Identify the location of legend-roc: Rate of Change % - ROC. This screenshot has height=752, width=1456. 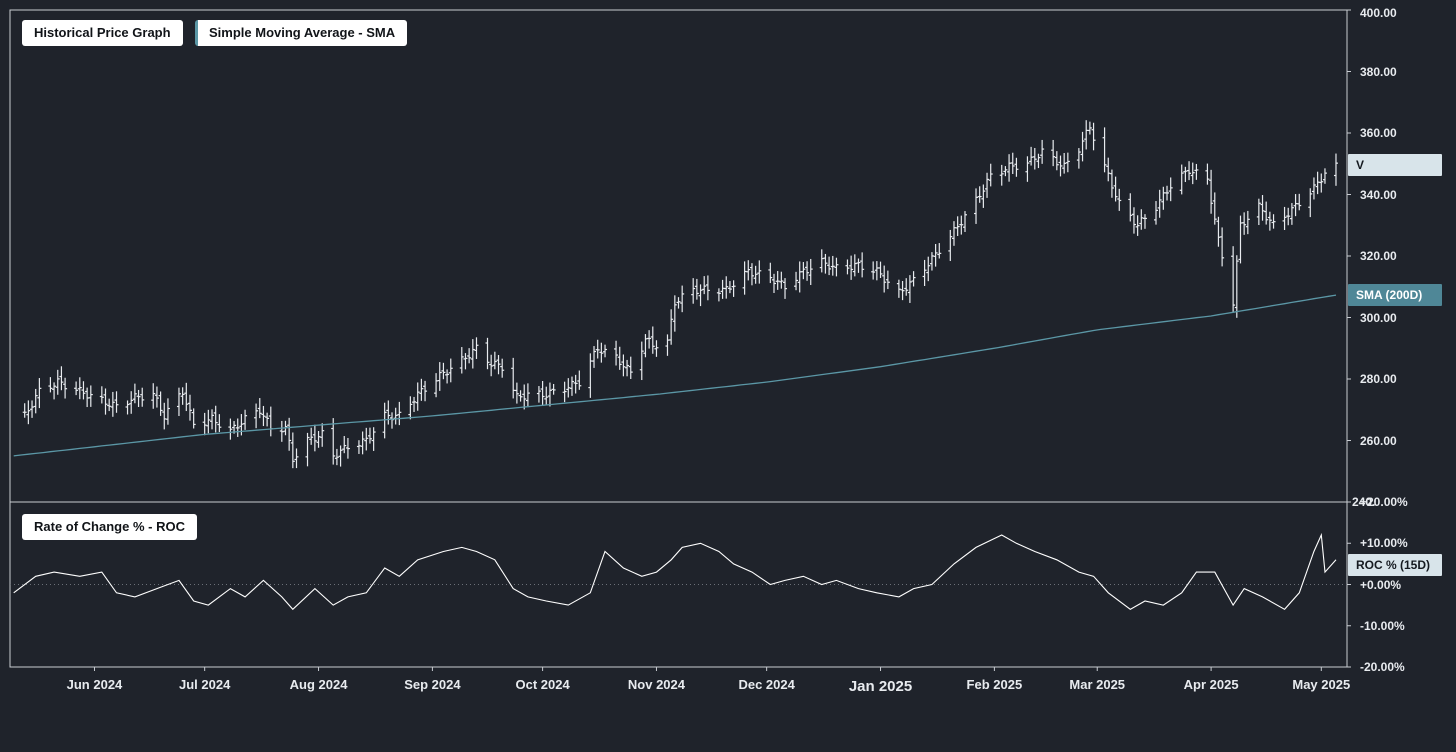
(109, 527).